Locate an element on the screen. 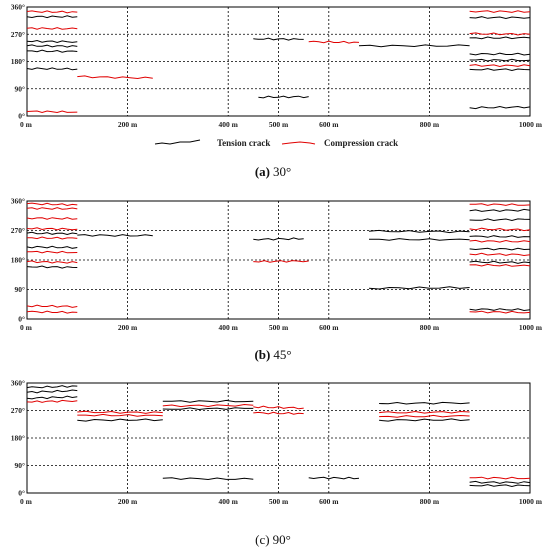 This screenshot has height=550, width=547. caption-a: (a) 30° is located at coordinates (273, 171).